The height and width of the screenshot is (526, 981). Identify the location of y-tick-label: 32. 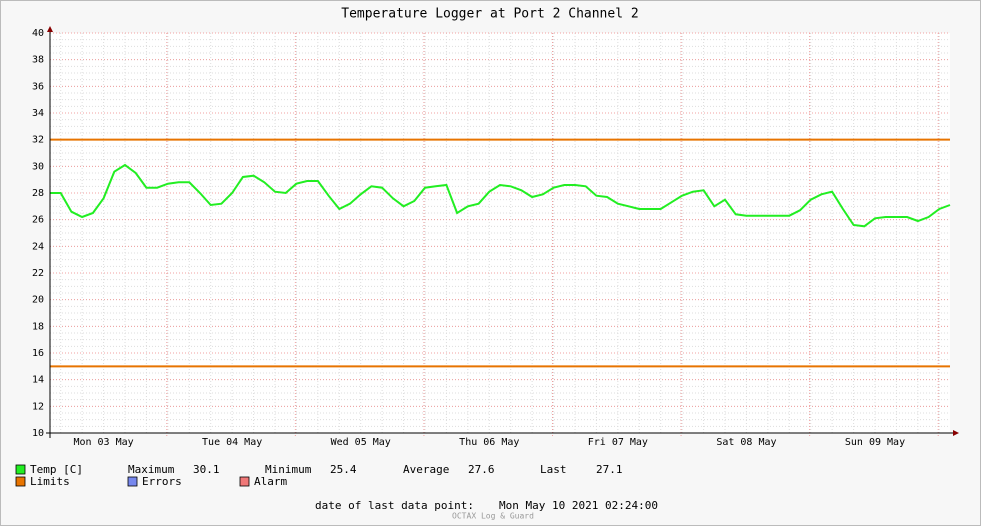
(38, 140).